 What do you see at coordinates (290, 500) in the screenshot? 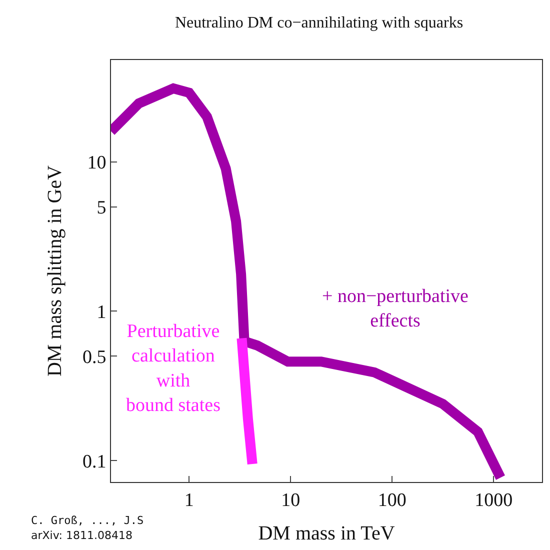
I see `x-tick-label: 10` at bounding box center [290, 500].